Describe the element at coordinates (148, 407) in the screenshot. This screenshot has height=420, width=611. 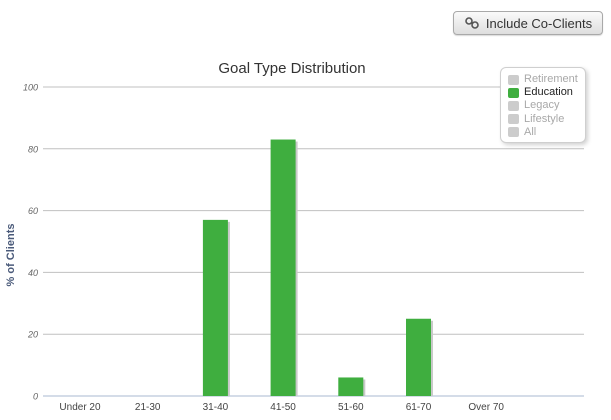
I see `x-tick-label: 21-30` at that location.